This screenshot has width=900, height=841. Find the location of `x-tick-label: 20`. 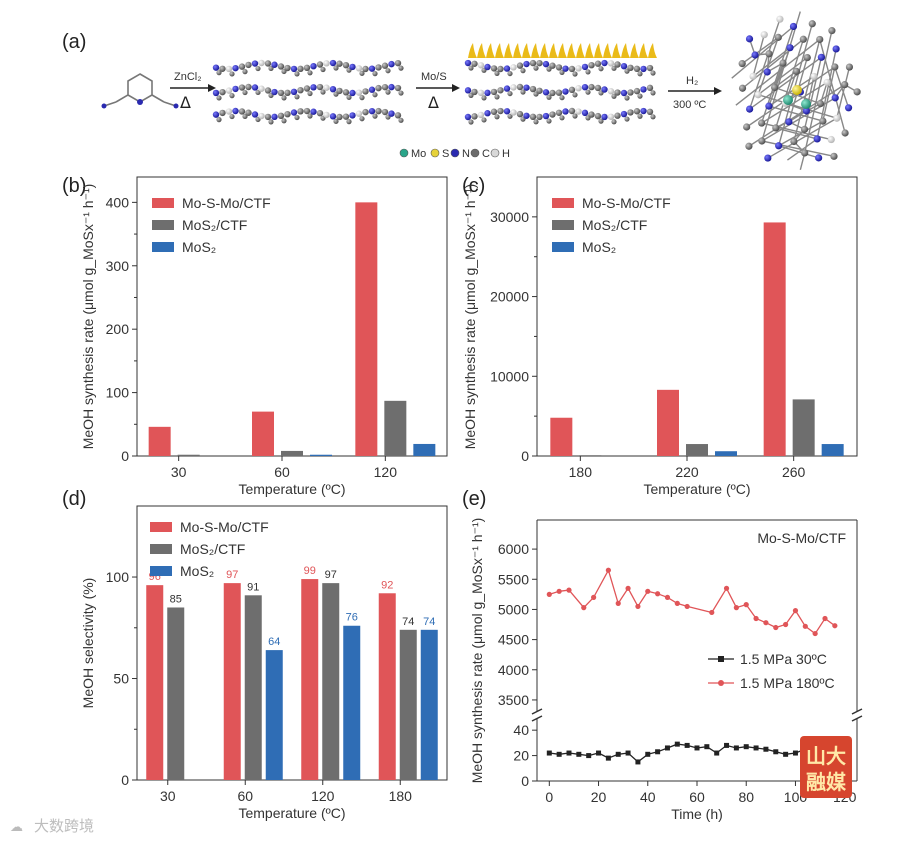

x-tick-label: 20 is located at coordinates (599, 797).